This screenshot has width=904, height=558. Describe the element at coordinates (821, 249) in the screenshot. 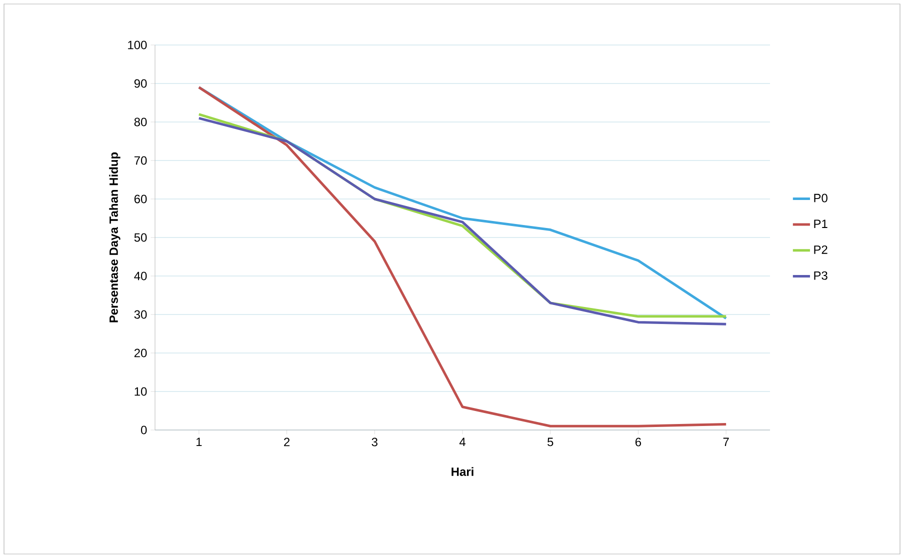

I see `legend-label: P2` at that location.